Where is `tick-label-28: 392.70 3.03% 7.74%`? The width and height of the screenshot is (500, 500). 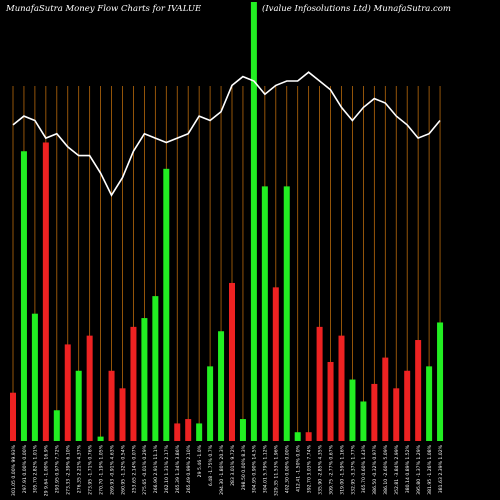
tick-label-28: 392.70 3.03% 7.74% is located at coordinates (309, 468).